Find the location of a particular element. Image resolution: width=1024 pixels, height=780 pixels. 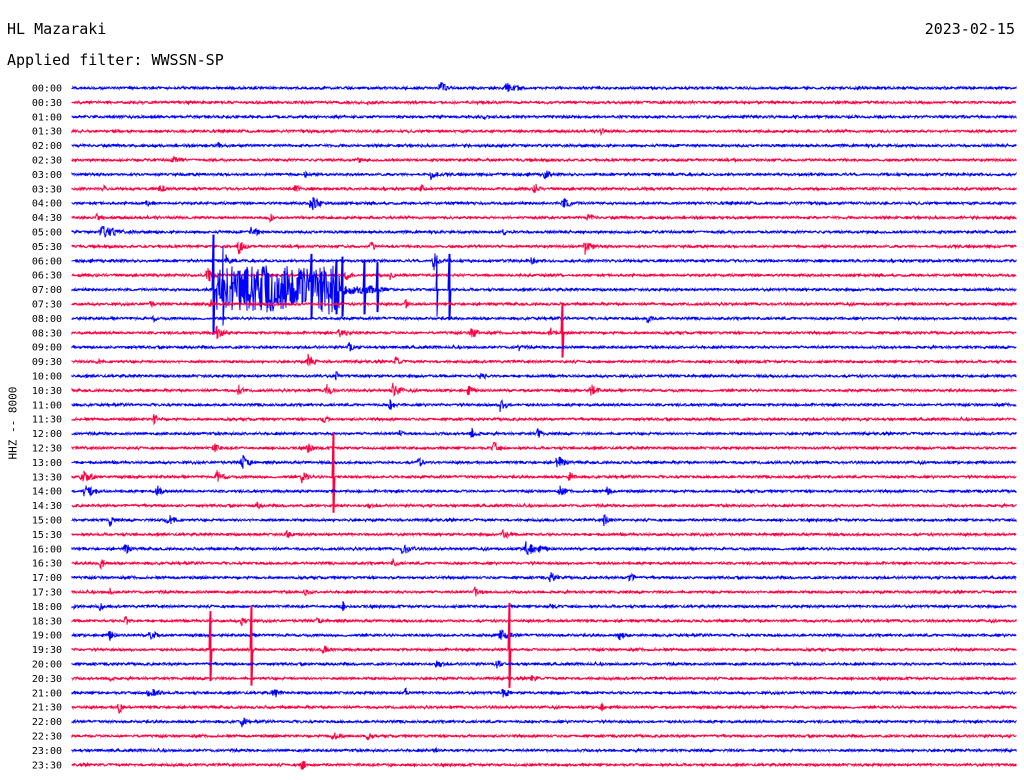

row-tick-label: 03:30 is located at coordinates (47, 189).